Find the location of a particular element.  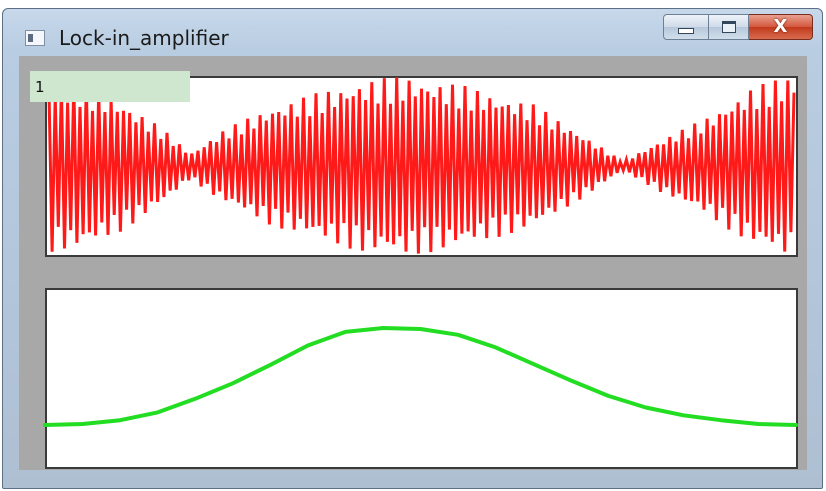

minimize-button is located at coordinates (686, 27).